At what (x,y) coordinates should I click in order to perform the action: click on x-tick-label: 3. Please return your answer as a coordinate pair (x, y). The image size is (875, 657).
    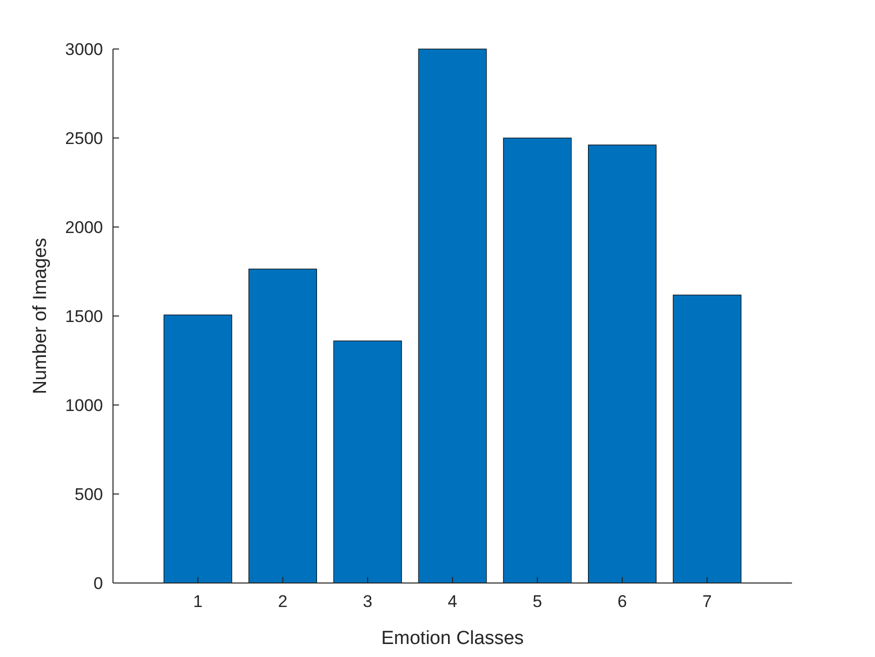
    Looking at the image, I should click on (367, 601).